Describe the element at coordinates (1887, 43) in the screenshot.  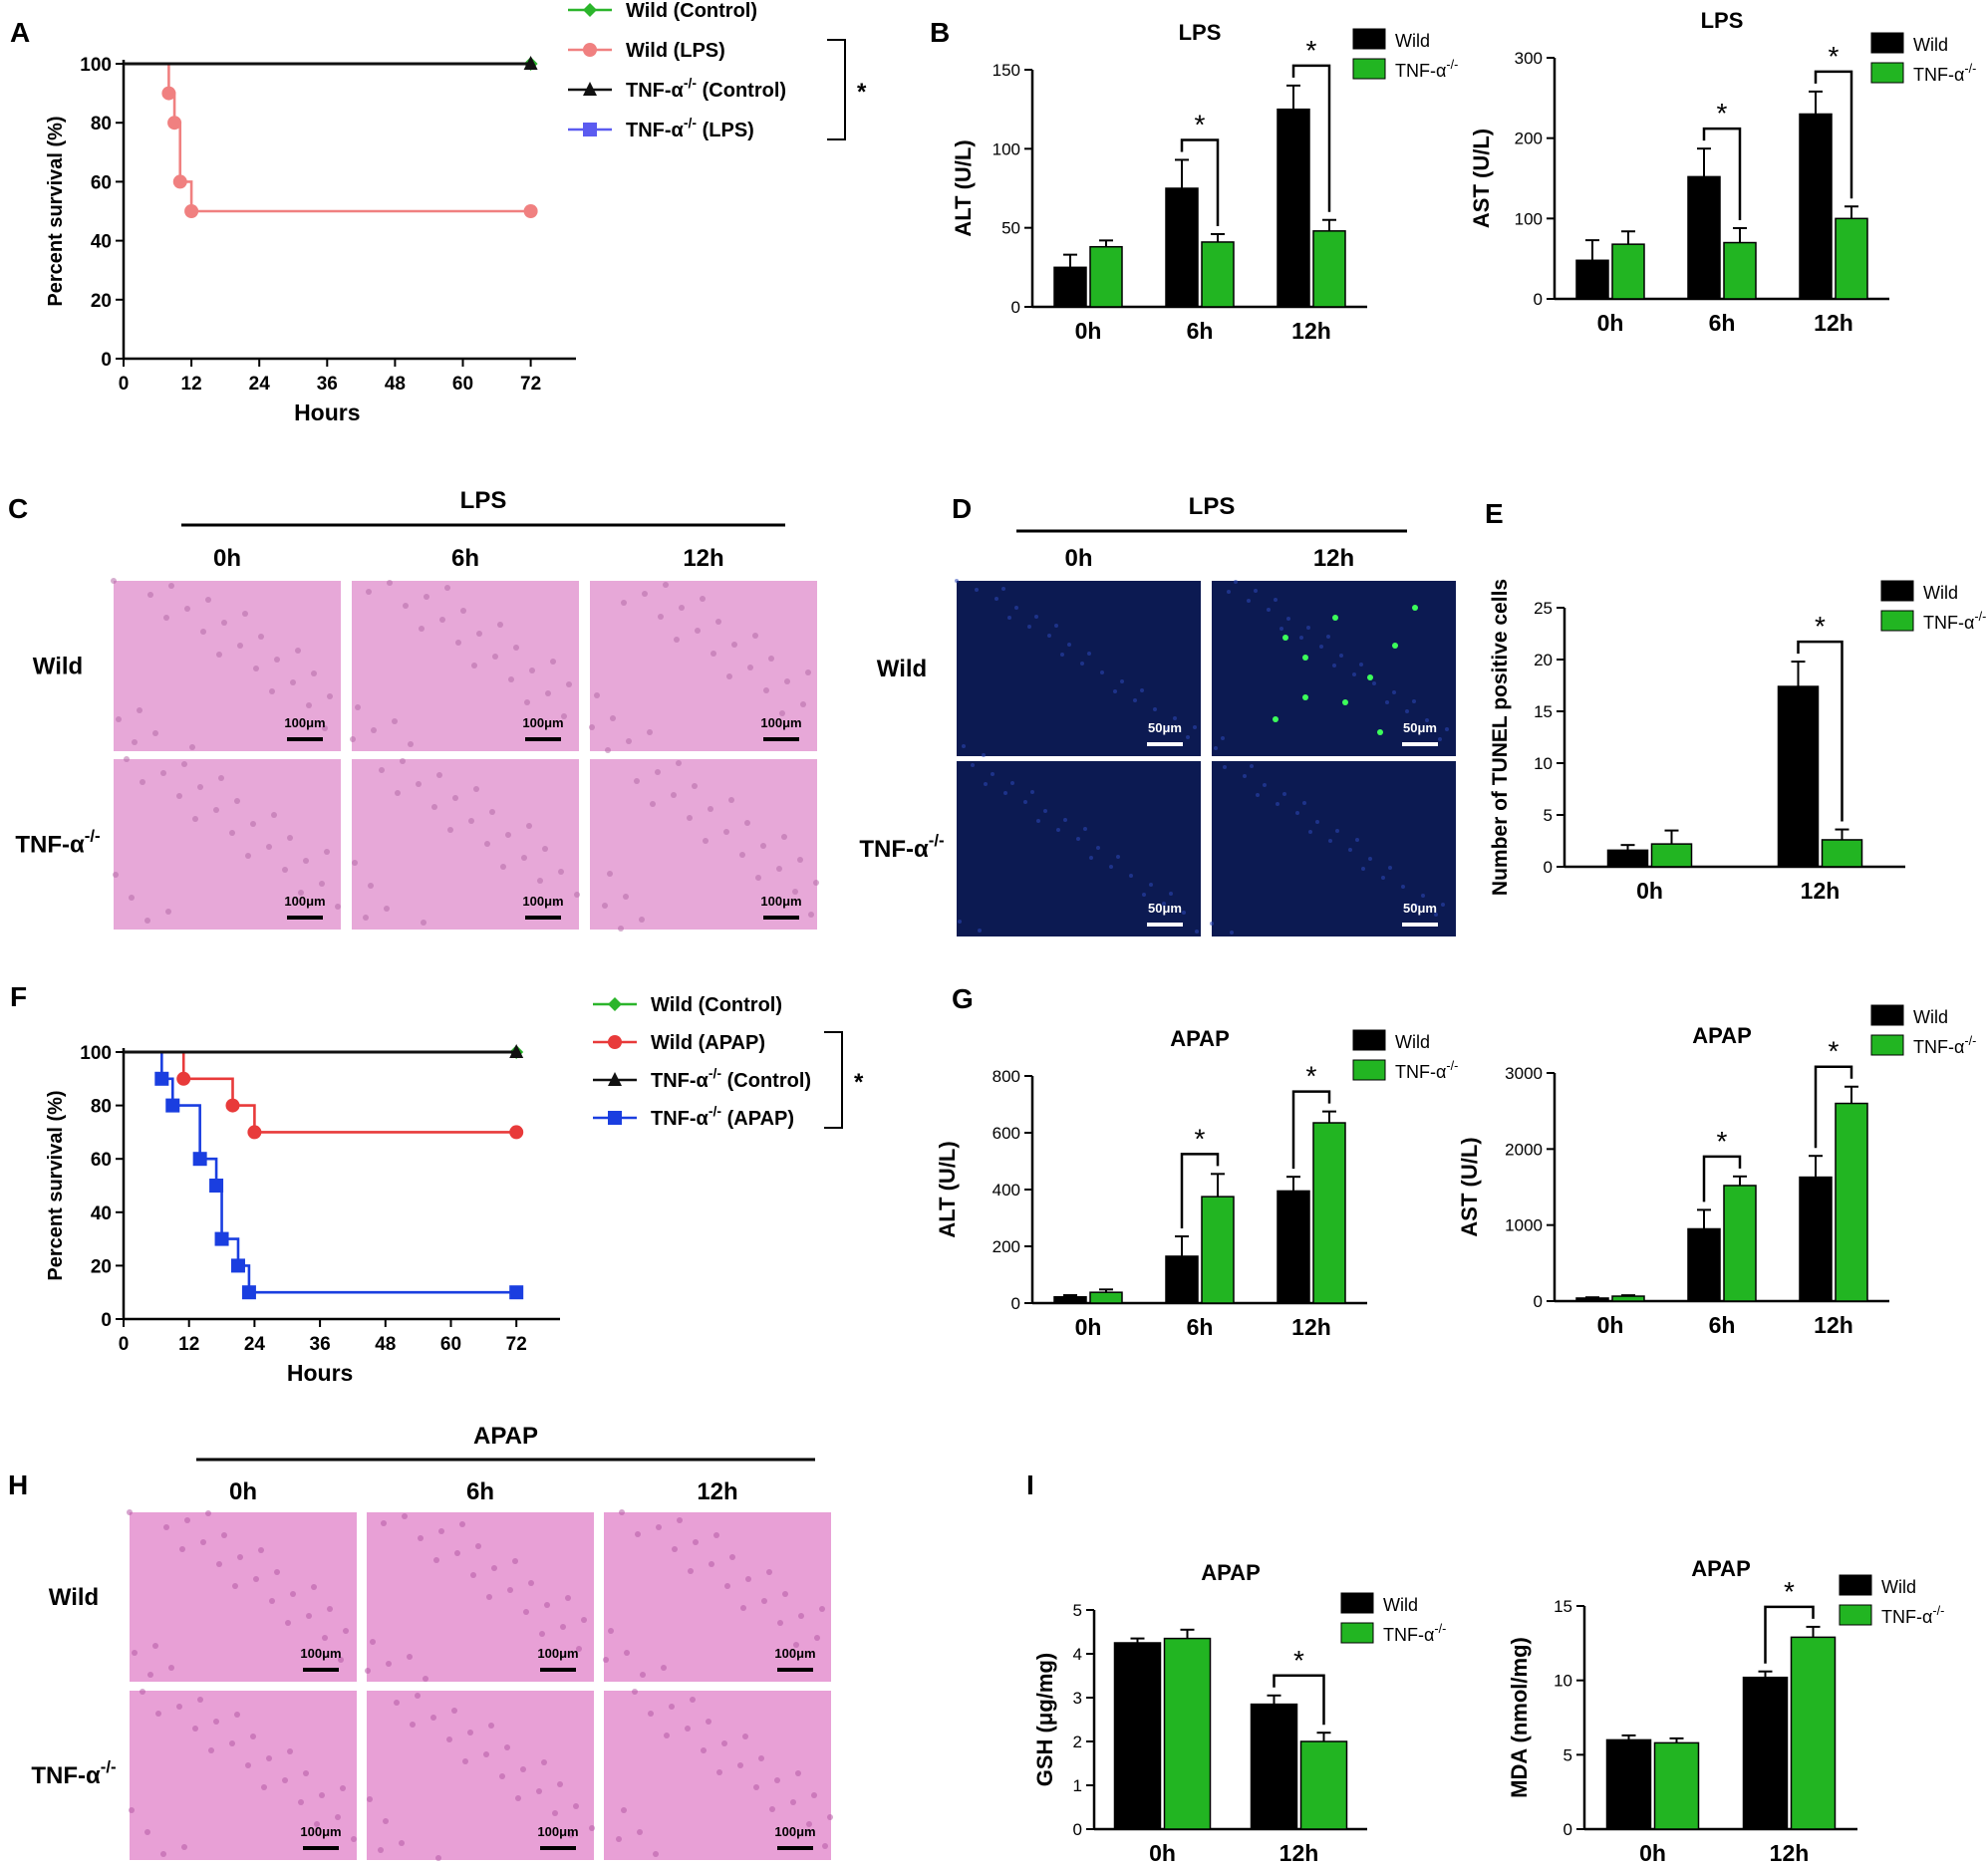
I see `legend-swatch` at that location.